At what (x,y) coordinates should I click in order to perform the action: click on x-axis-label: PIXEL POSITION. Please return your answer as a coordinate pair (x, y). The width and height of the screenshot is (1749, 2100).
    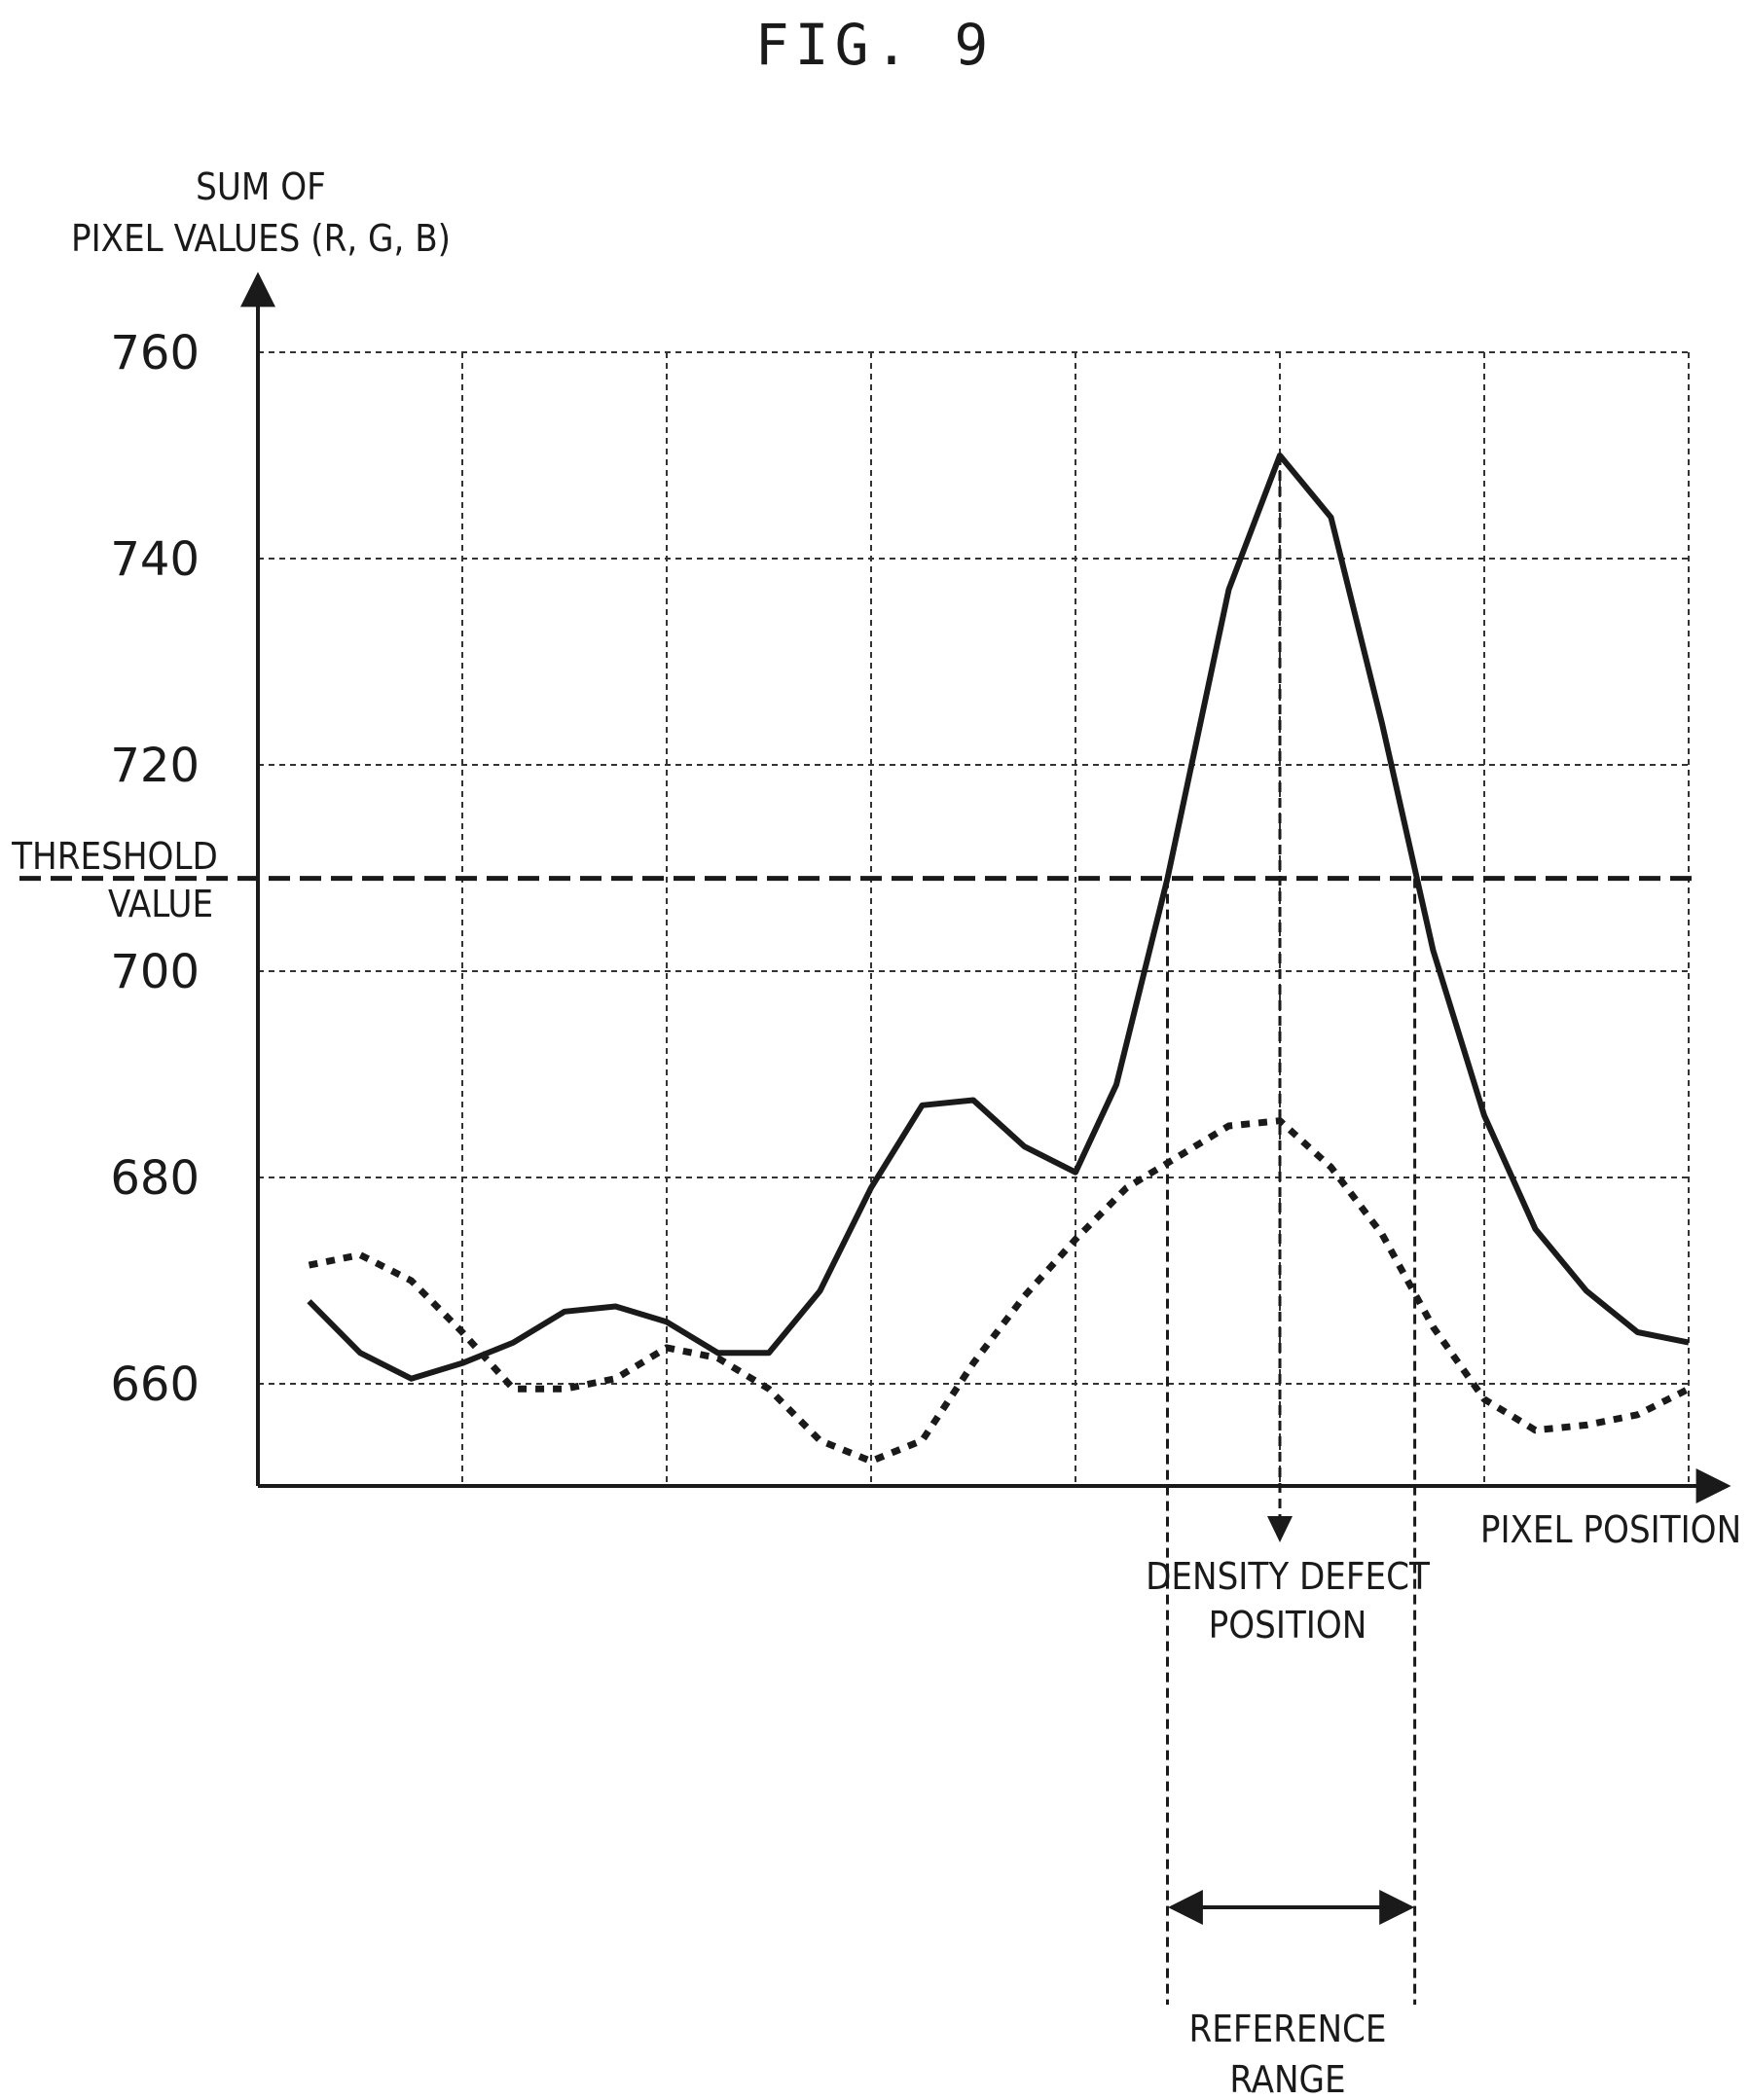
    Looking at the image, I should click on (1610, 1529).